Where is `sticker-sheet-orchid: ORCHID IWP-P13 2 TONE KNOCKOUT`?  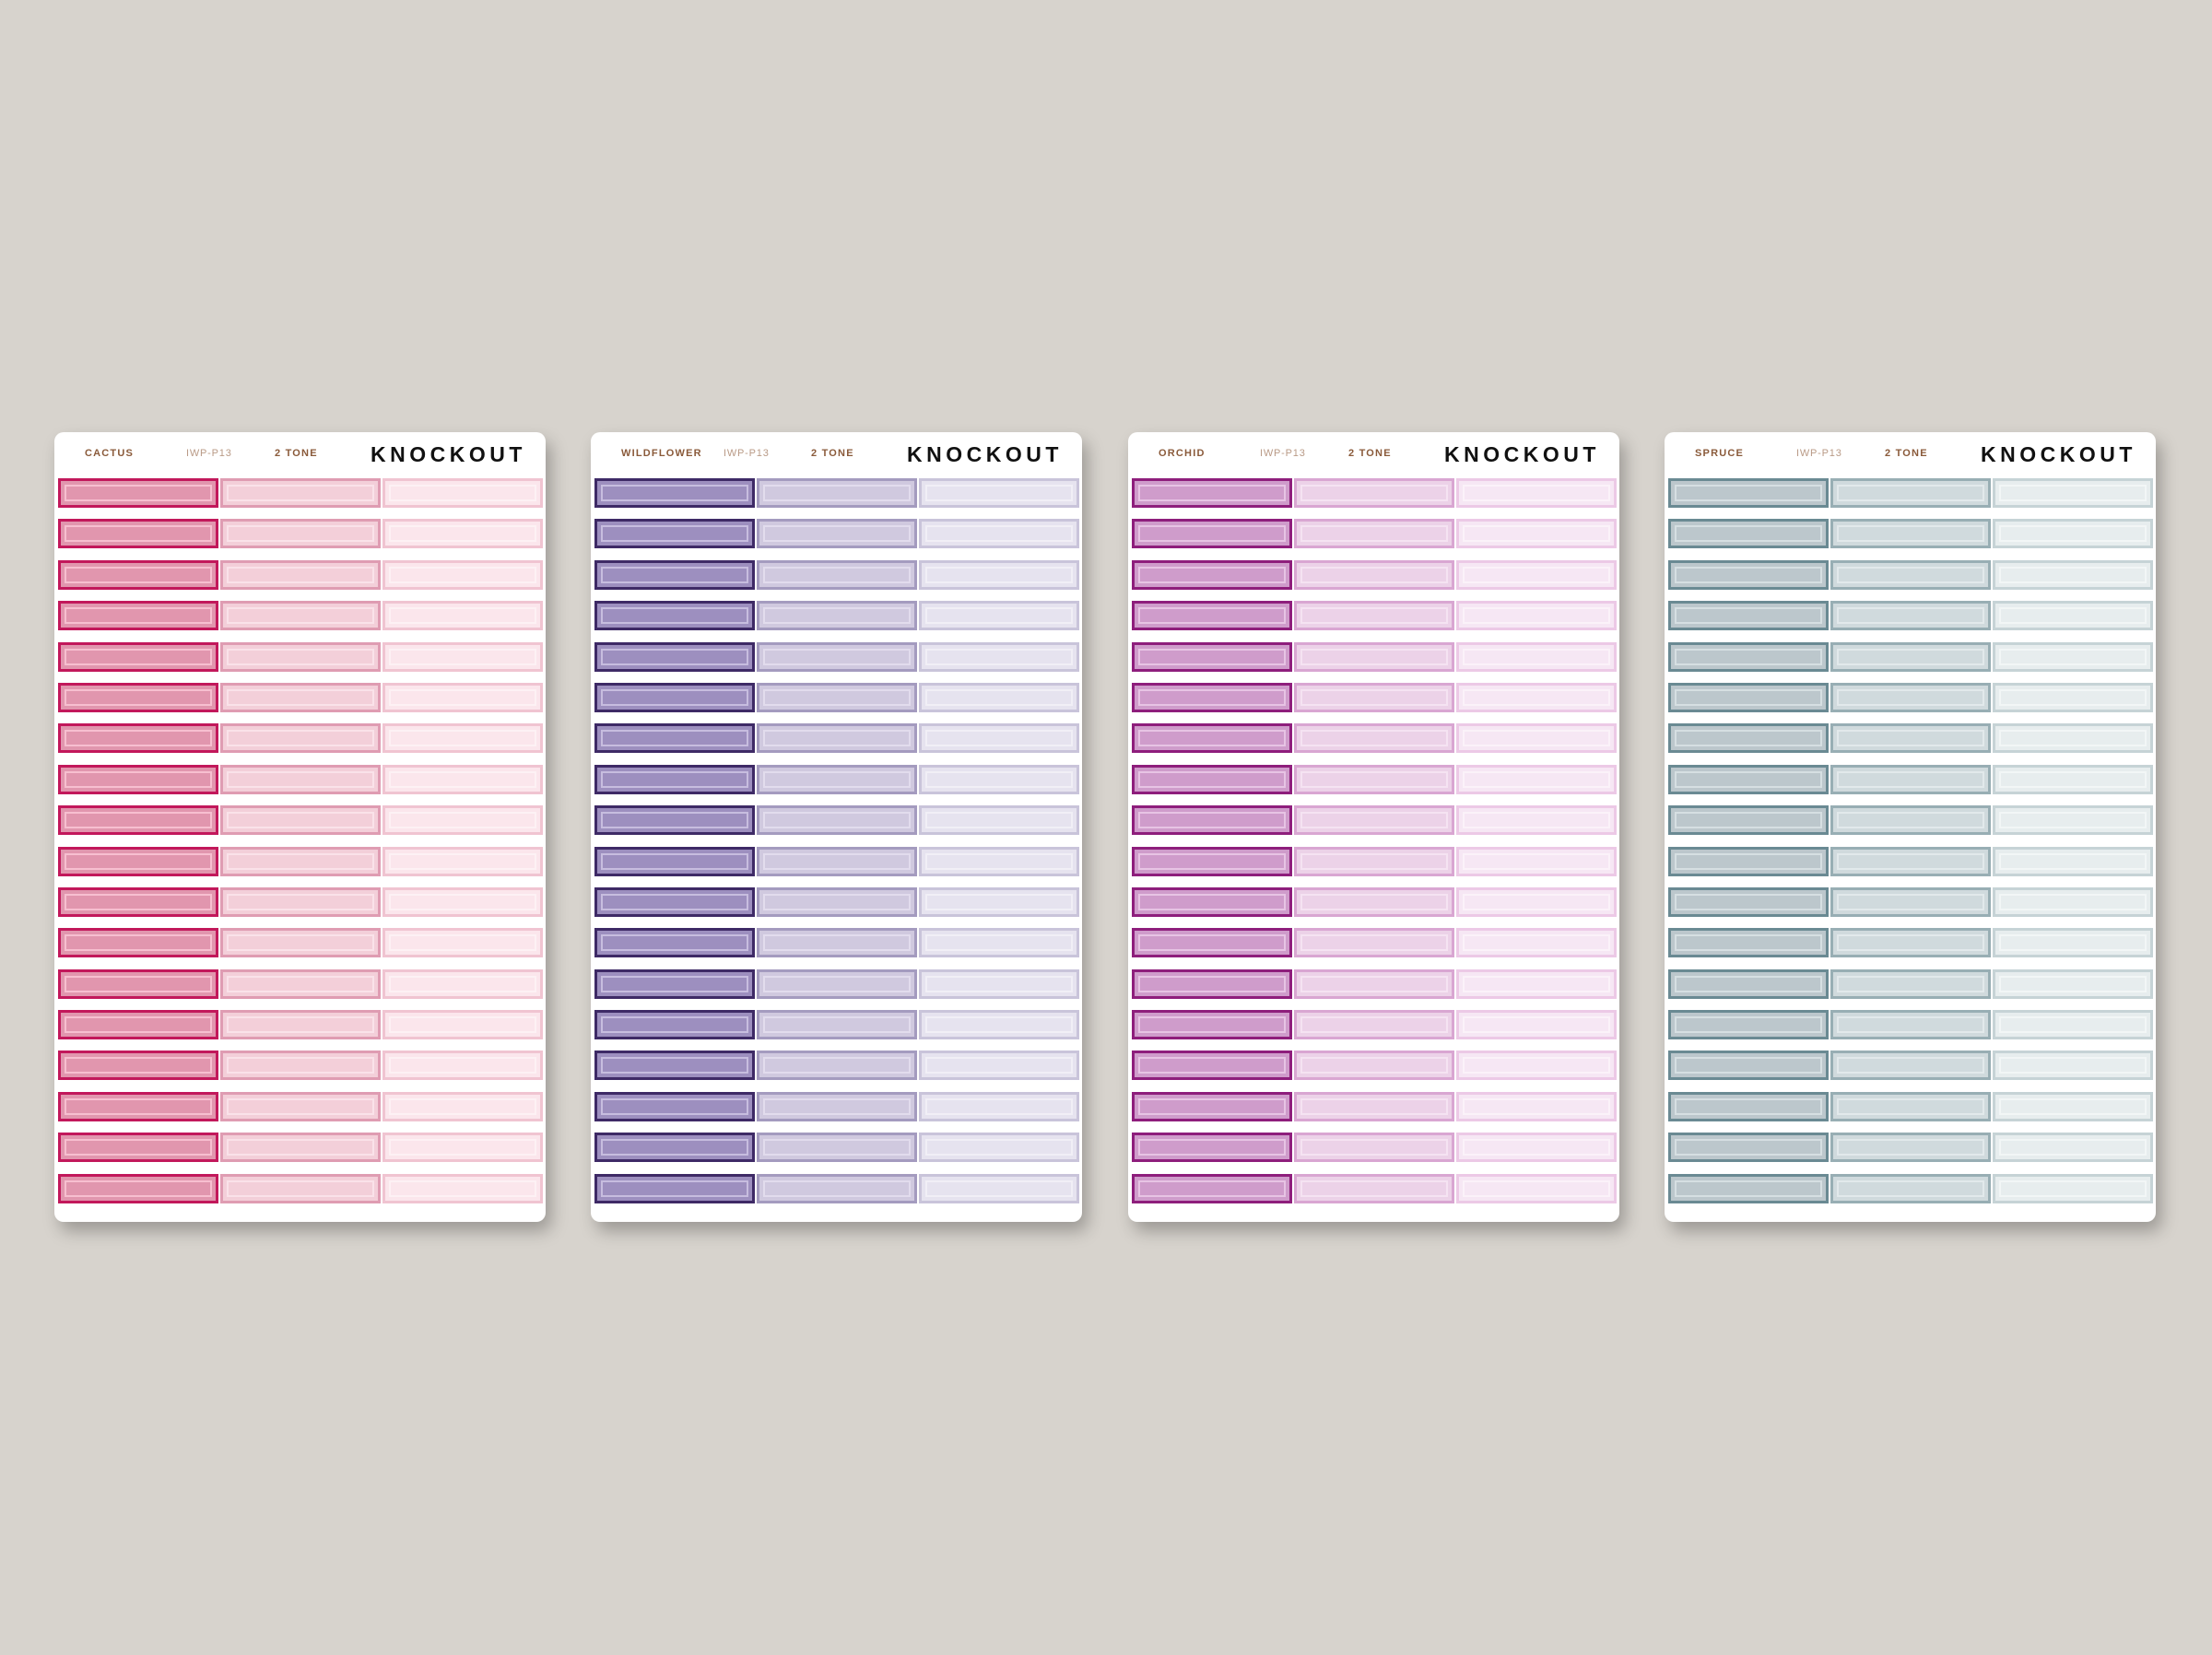 sticker-sheet-orchid: ORCHID IWP-P13 2 TONE KNOCKOUT is located at coordinates (1373, 827).